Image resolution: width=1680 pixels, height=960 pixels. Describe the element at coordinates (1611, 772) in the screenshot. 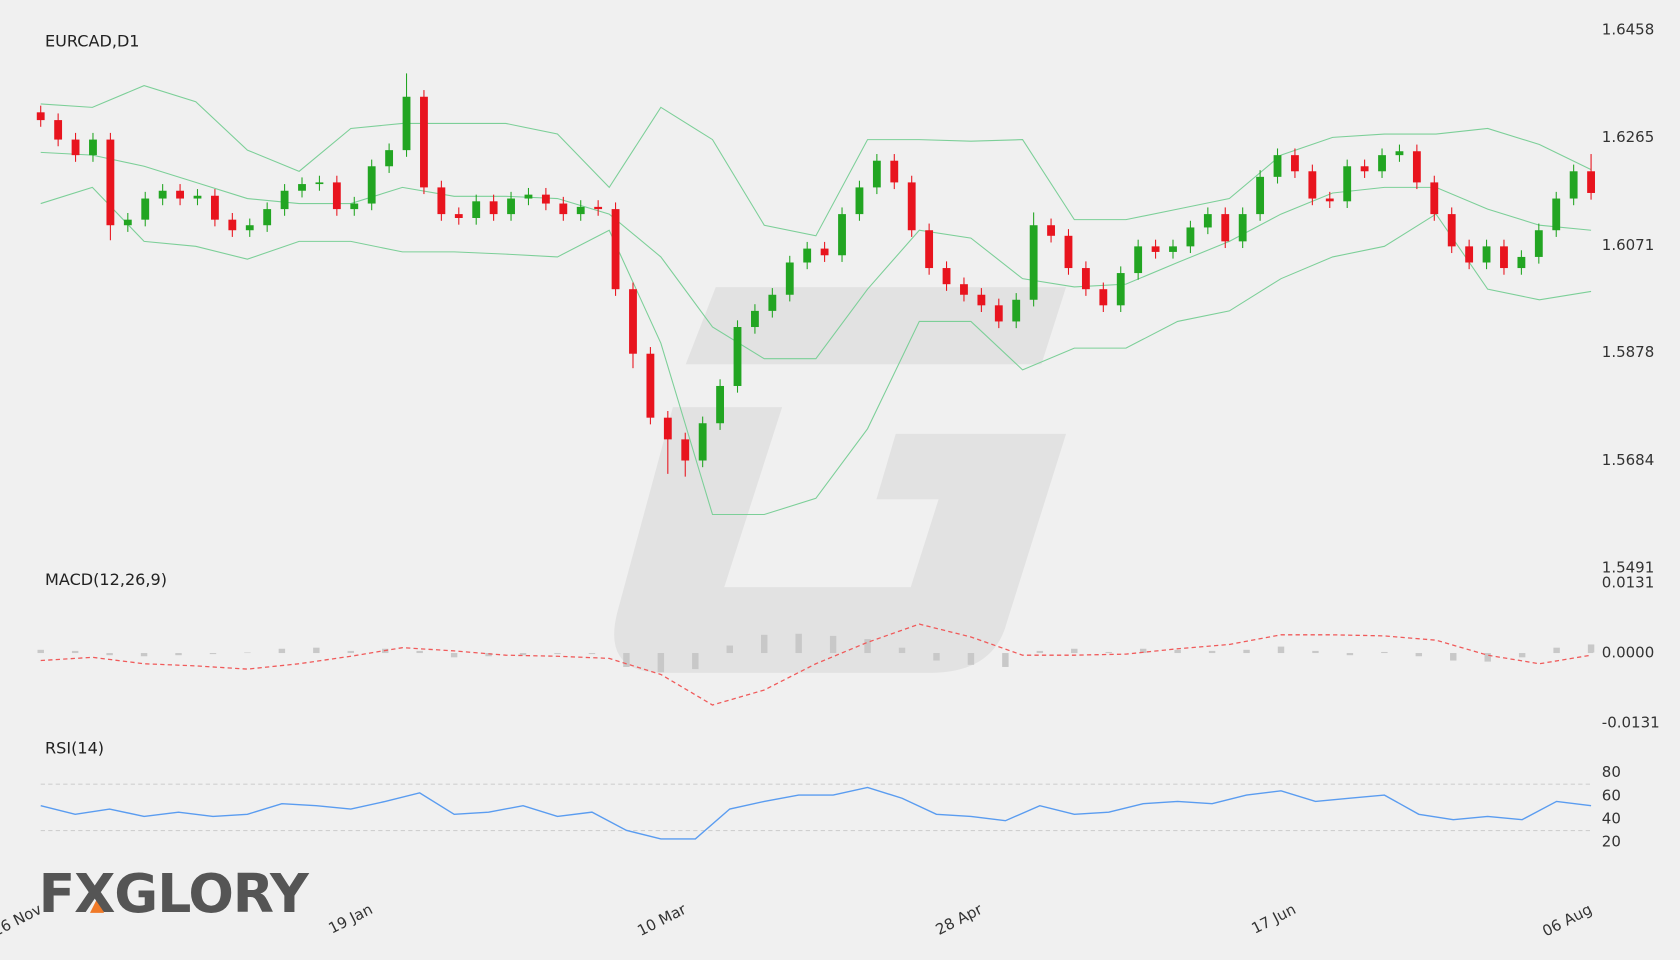

I see `y-tick-label: 80` at that location.